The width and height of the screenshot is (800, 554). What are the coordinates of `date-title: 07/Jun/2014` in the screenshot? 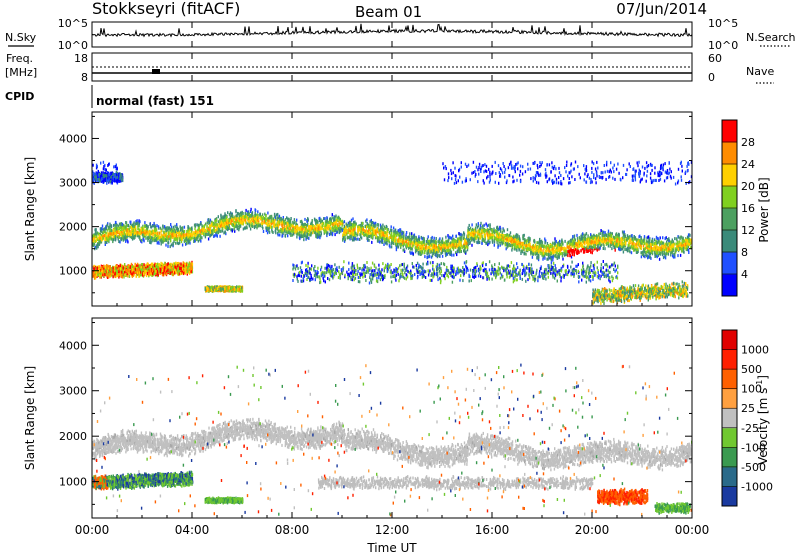 It's located at (661, 9).